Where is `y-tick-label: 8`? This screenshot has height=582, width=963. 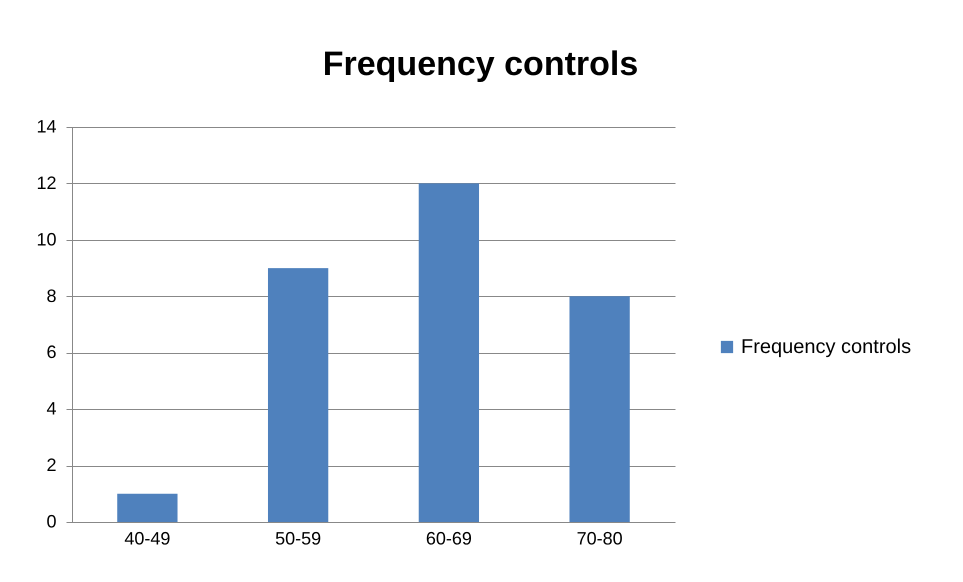 y-tick-label: 8 is located at coordinates (51, 296).